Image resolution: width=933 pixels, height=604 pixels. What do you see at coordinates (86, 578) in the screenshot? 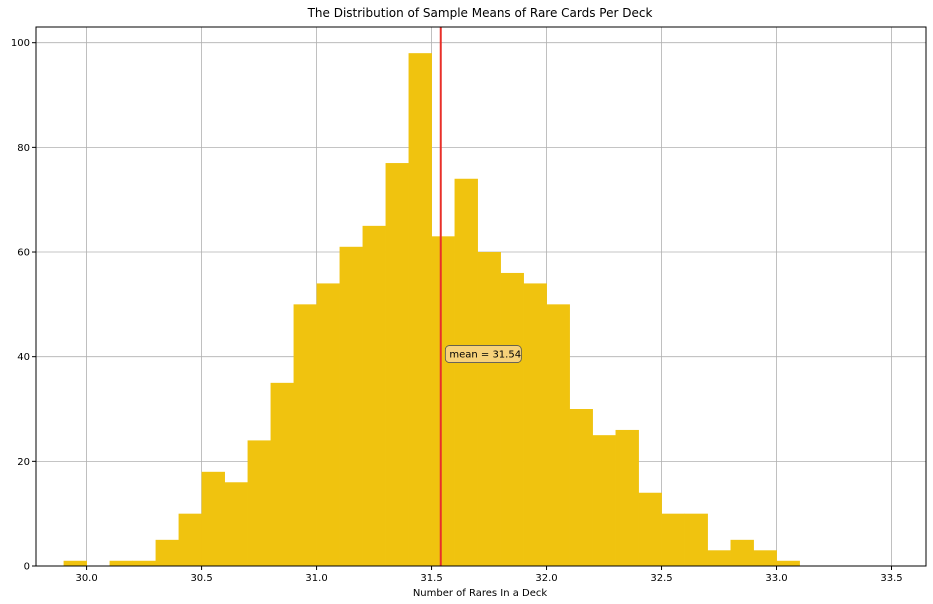
I see `x-tick-label: 30.0` at bounding box center [86, 578].